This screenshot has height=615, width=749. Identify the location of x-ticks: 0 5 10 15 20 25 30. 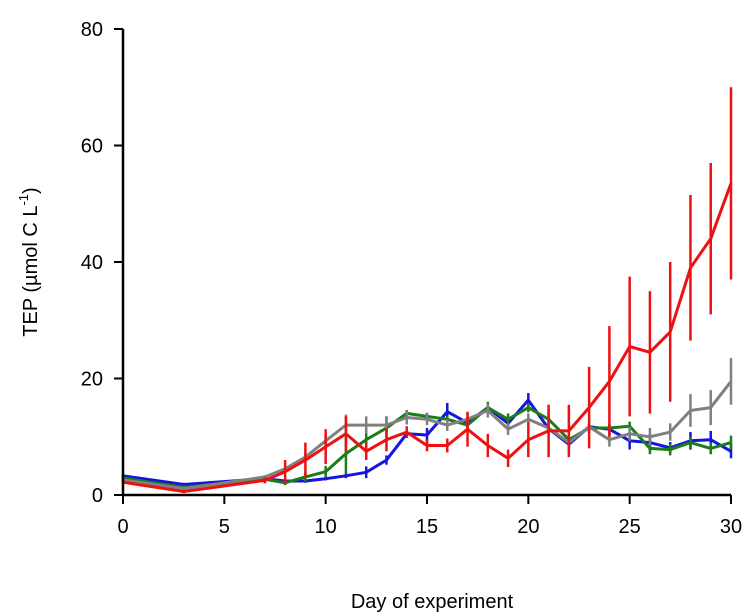
(429, 516).